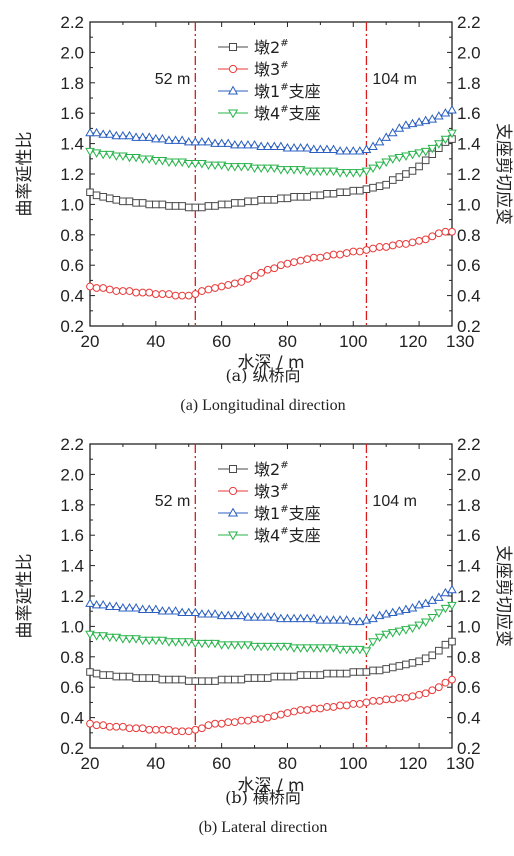  What do you see at coordinates (469, 657) in the screenshot?
I see `y2-tick-label: 0.8` at bounding box center [469, 657].